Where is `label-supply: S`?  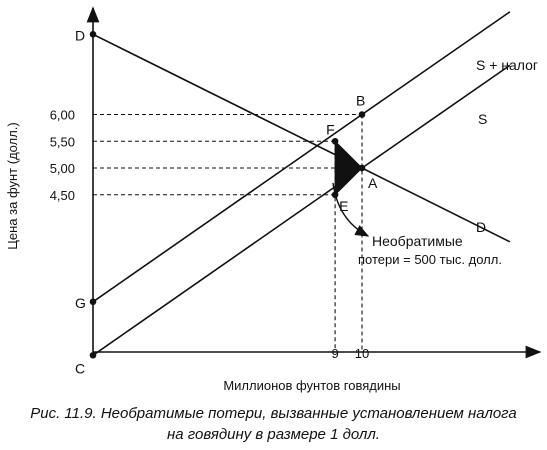 label-supply: S is located at coordinates (482, 119).